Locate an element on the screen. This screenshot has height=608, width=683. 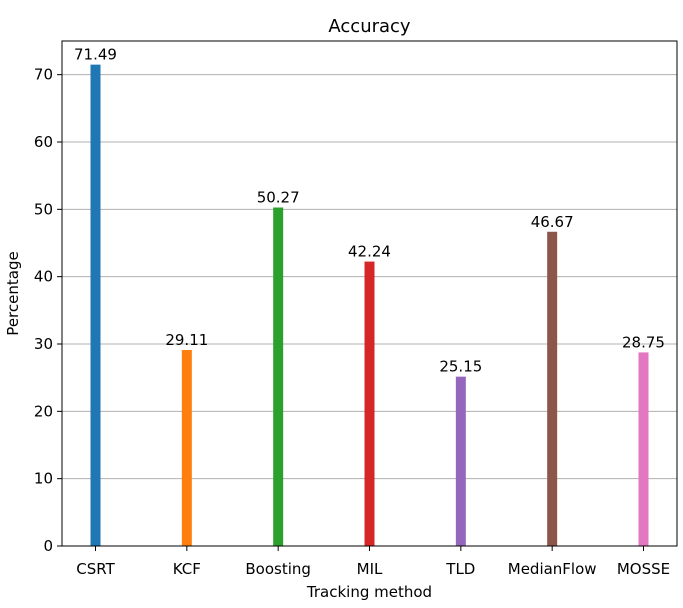
x-tick-label-kcf: KCF is located at coordinates (187, 569).